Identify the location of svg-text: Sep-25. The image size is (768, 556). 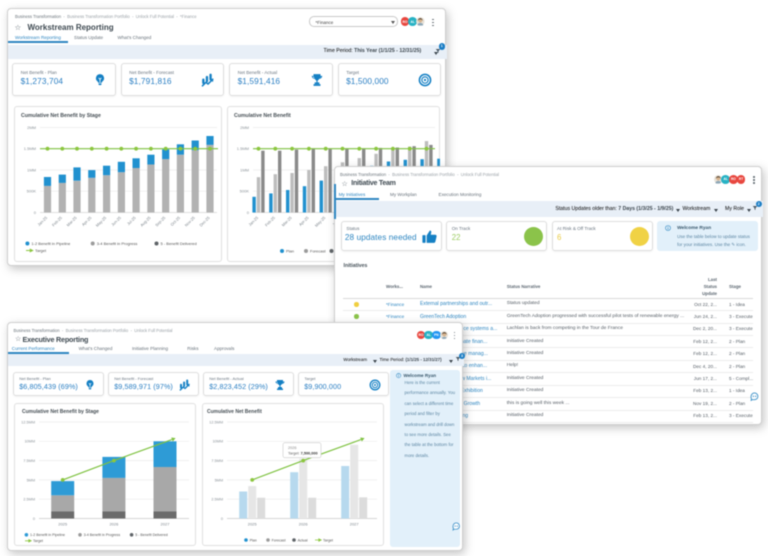
(159, 221).